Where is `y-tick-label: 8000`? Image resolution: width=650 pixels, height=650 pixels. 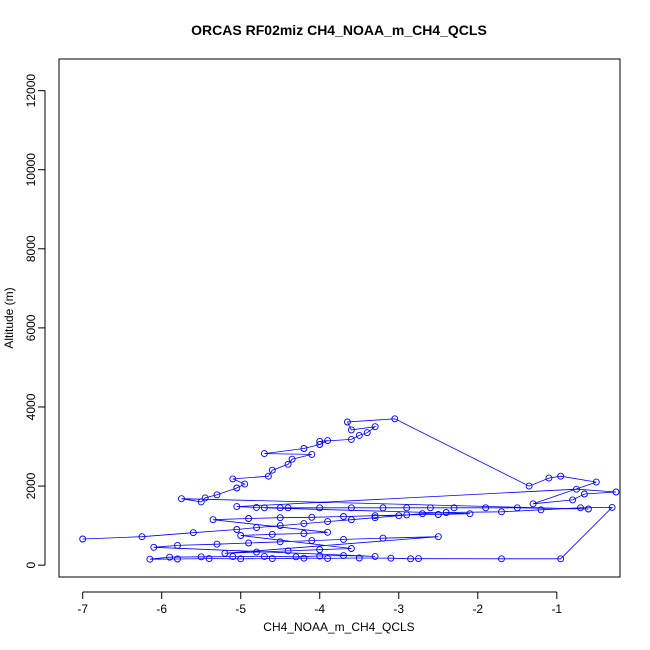
y-tick-label: 8000 is located at coordinates (31, 248).